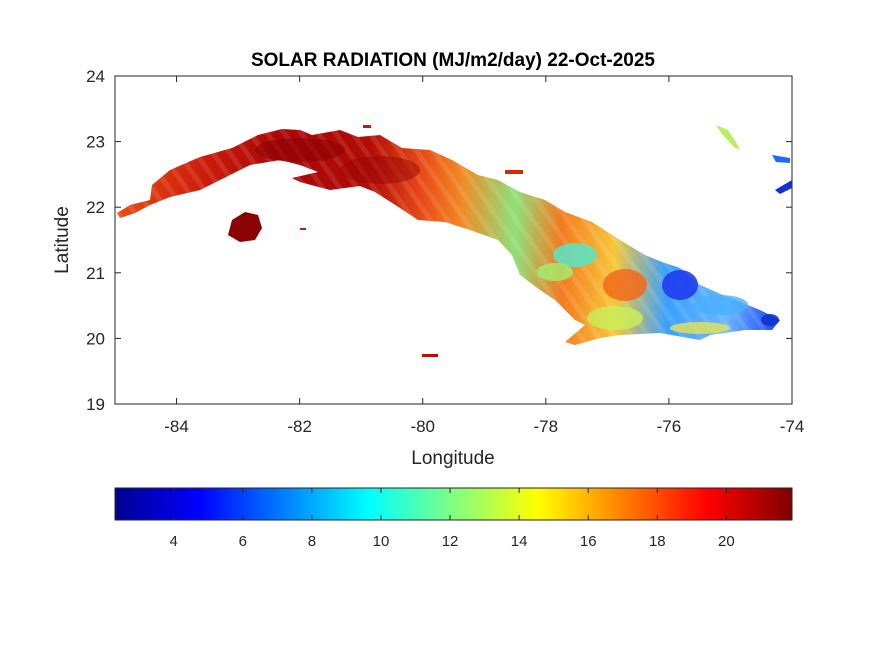 The image size is (875, 656). I want to click on y-tick-label: 19, so click(95, 404).